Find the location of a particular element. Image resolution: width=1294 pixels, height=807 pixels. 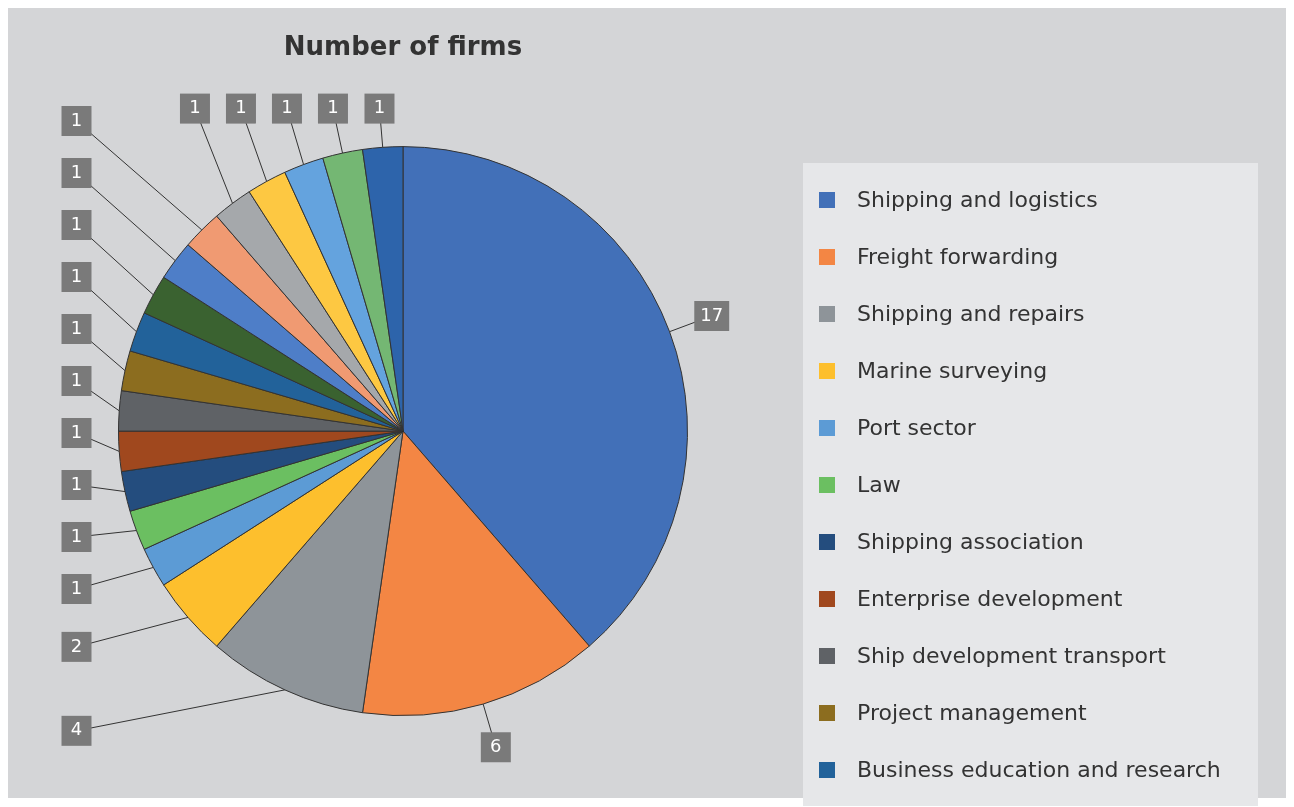

legend-label: Ship development transport is located at coordinates (1011, 655).